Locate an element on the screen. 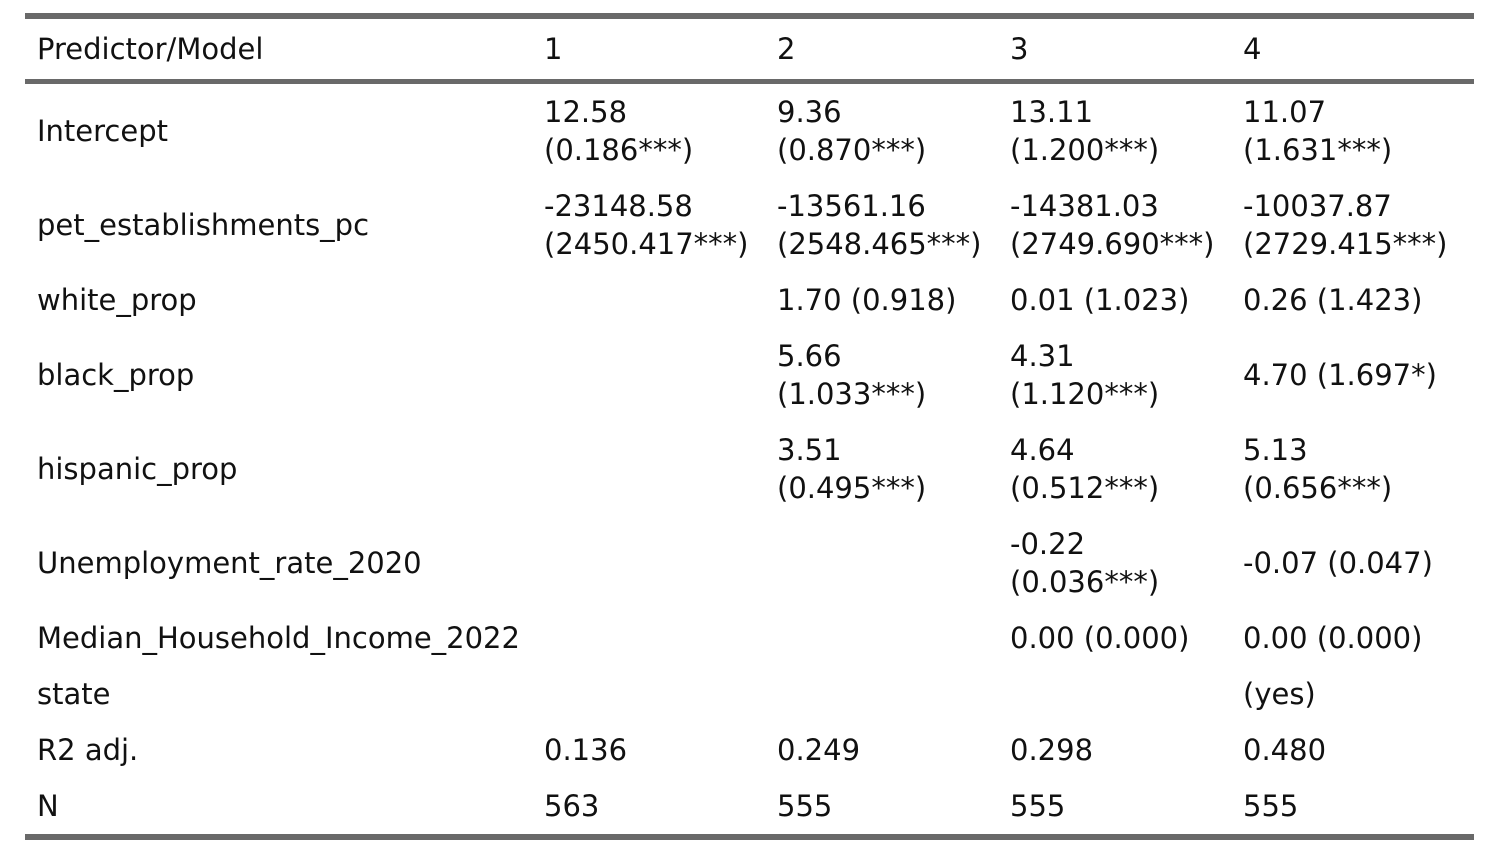 This screenshot has height=866, width=1504. row-label: Median_Household_Income_2022 is located at coordinates (278, 638).